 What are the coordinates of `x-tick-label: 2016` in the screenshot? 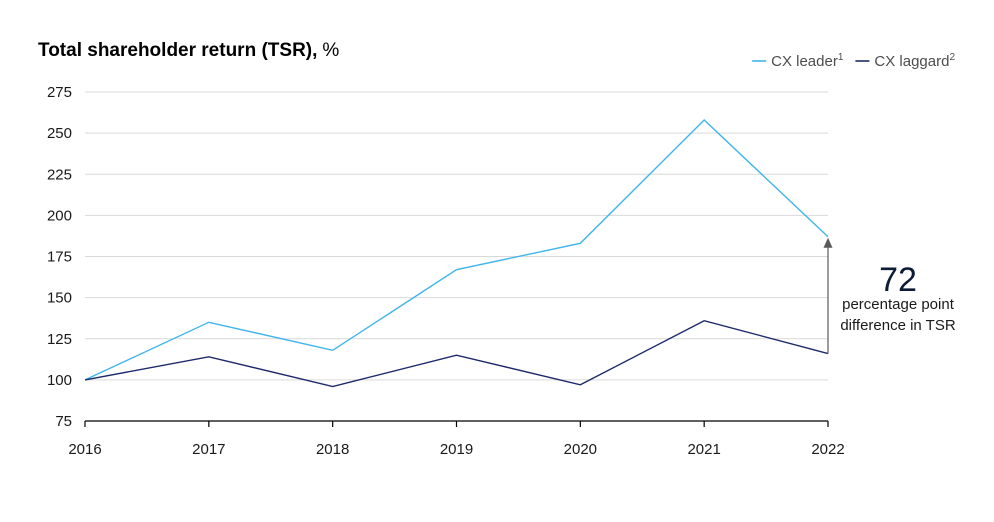 It's located at (84, 449).